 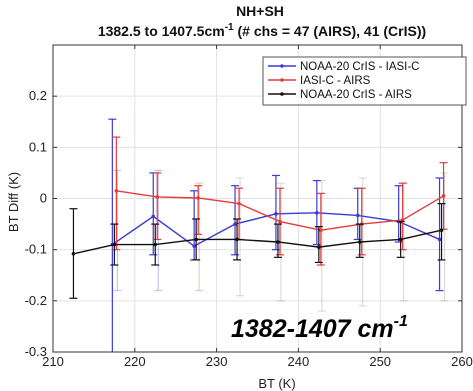 I want to click on legend-label: IASI-C - AIRS, so click(x=335, y=81).